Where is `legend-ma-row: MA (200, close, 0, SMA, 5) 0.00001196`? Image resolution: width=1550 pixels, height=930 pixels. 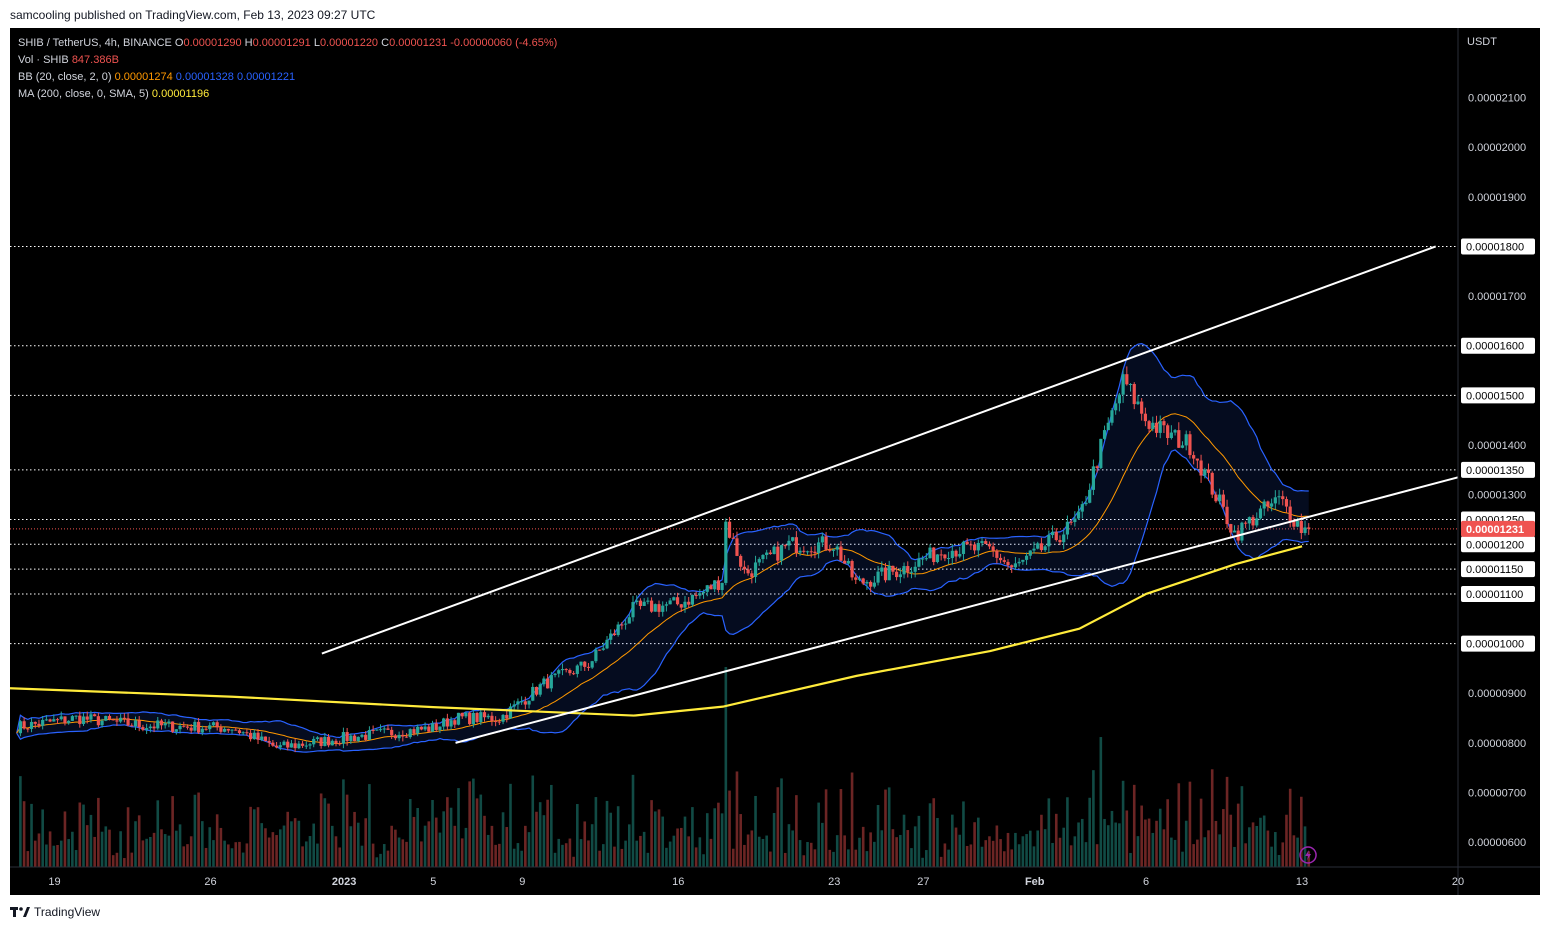
legend-ma-row: MA (200, close, 0, SMA, 5) 0.00001196 is located at coordinates (287, 94).